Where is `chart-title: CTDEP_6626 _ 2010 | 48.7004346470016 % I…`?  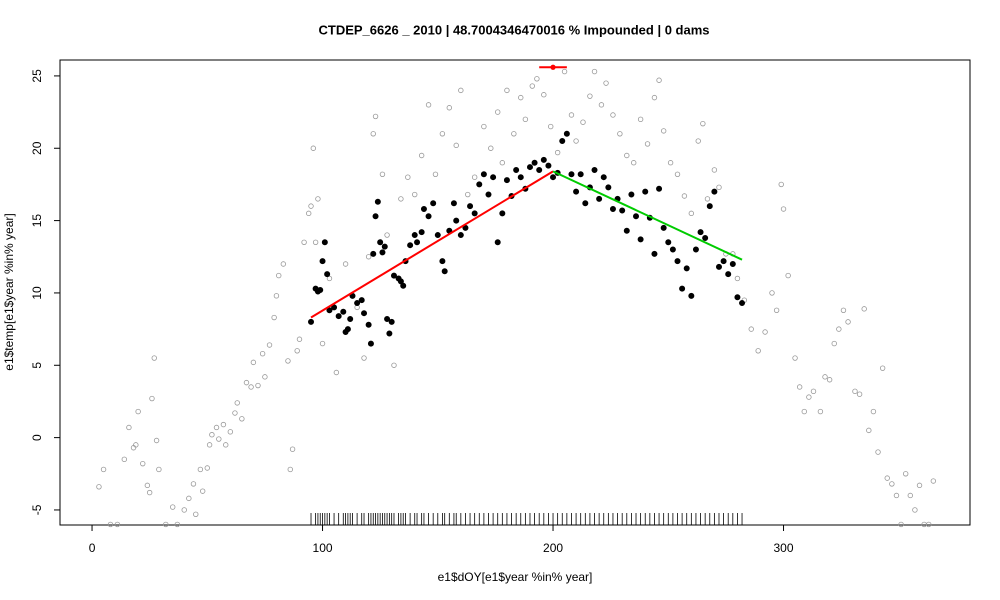
chart-title: CTDEP_6626 _ 2010 | 48.7004346470016 % I… is located at coordinates (514, 29).